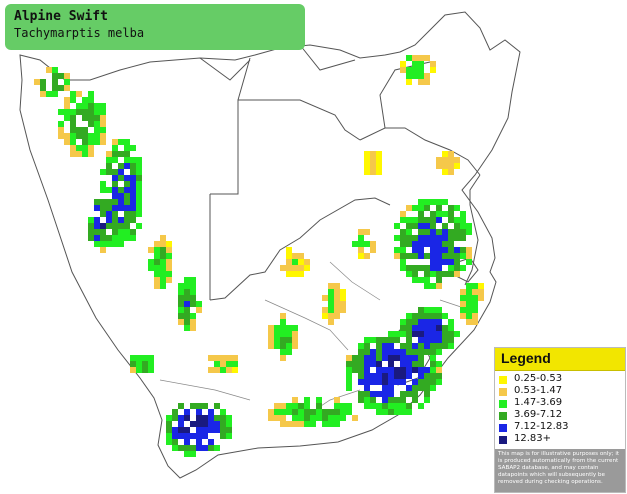 The height and width of the screenshot is (494, 627). Describe the element at coordinates (285, 178) in the screenshot. I see `border-namibia-botswana` at that location.